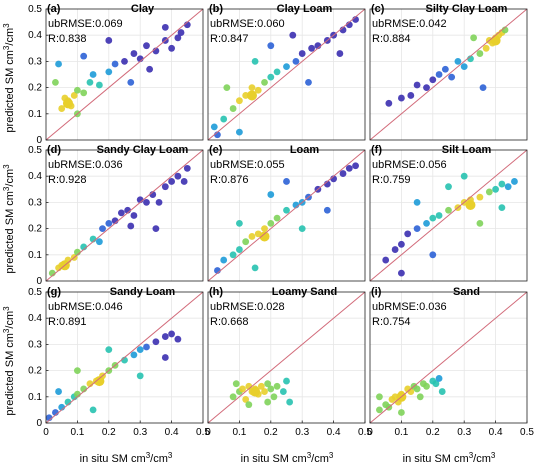  Describe the element at coordinates (247, 165) in the screenshot. I see `ubrmse-label: ubRMSE:0.055` at that location.